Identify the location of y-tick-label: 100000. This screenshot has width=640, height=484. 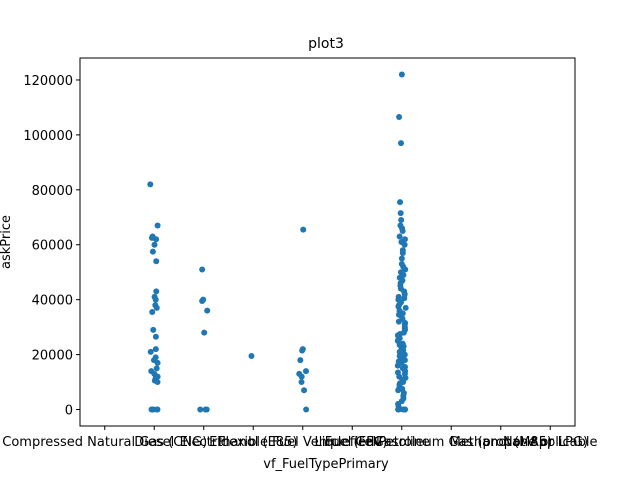
(48, 136).